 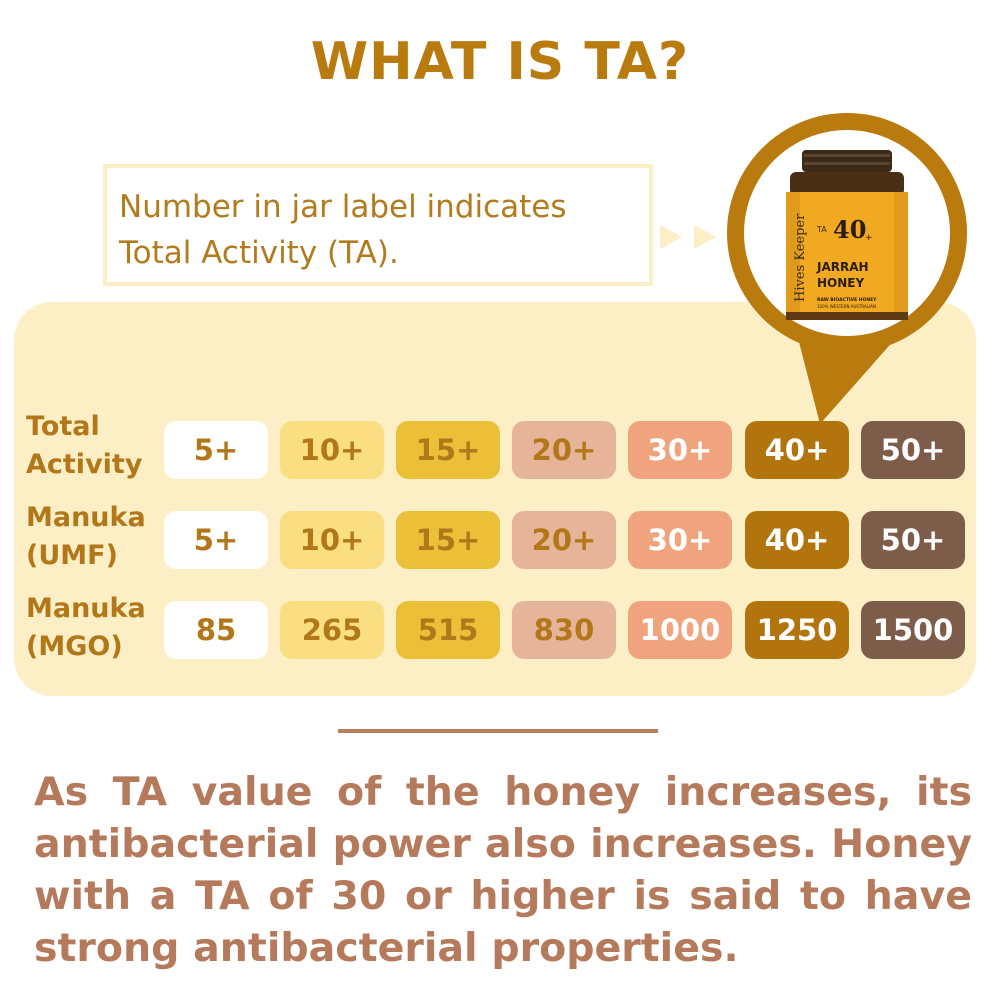 I want to click on row-label: Total Activity, so click(x=84, y=446).